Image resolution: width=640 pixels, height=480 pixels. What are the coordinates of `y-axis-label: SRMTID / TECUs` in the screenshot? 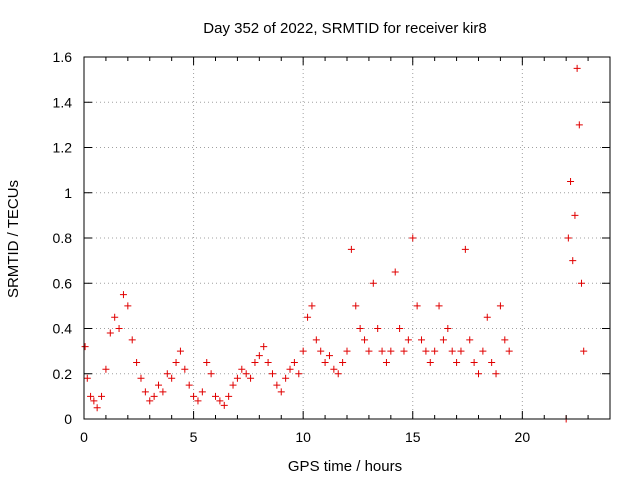 It's located at (13, 239).